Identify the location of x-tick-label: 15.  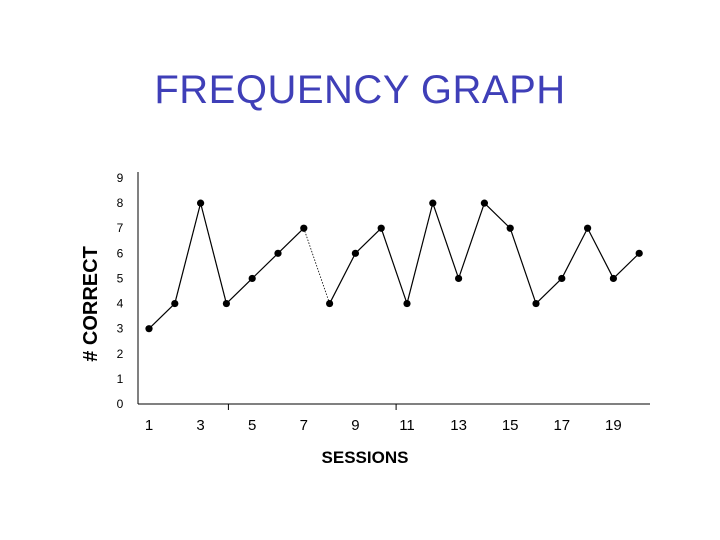
(510, 425).